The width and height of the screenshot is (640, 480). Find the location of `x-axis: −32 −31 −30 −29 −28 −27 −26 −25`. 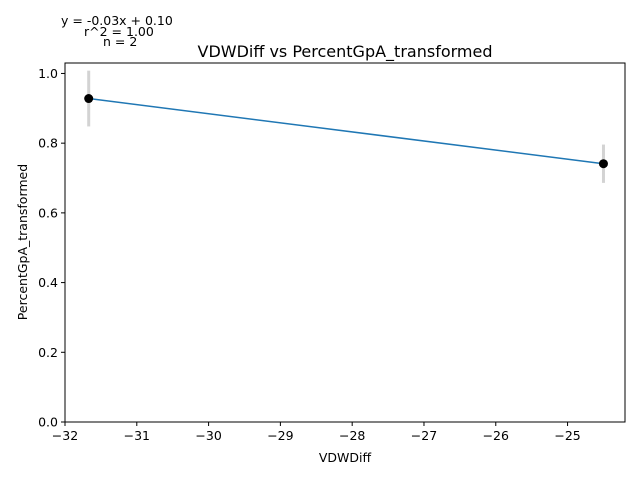

x-axis: −32 −31 −30 −29 −28 −27 −26 −25 is located at coordinates (316, 432).